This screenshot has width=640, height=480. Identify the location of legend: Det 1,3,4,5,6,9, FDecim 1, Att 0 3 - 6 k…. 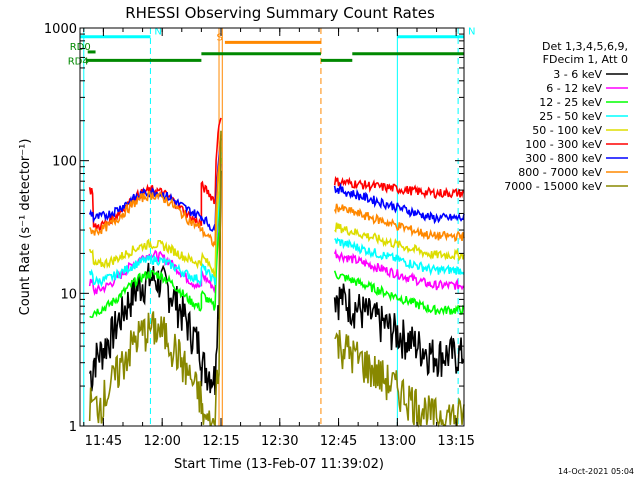
(566, 116).